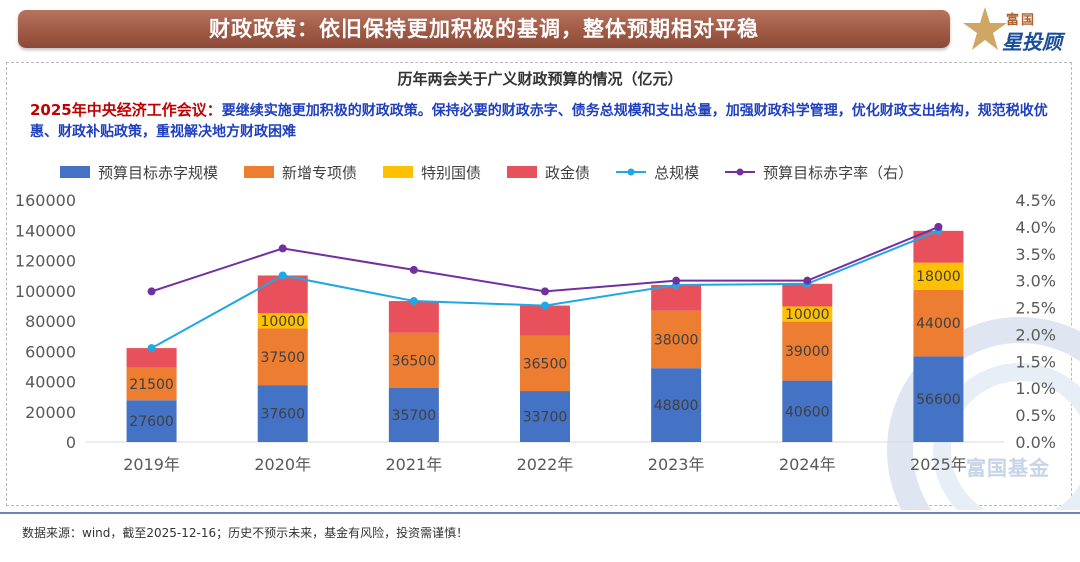  I want to click on y-right-tick-label: 2.0%, so click(1035, 334).